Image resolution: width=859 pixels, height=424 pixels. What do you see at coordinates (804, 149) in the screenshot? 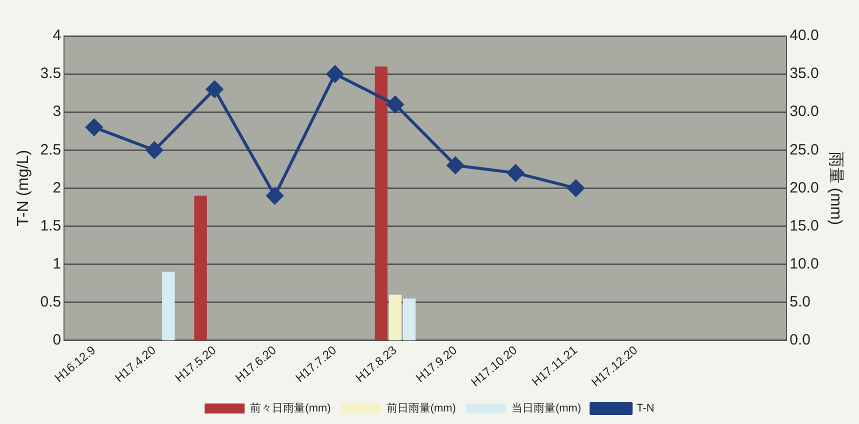
I see `y2-tick-label: 25.0` at bounding box center [804, 149].